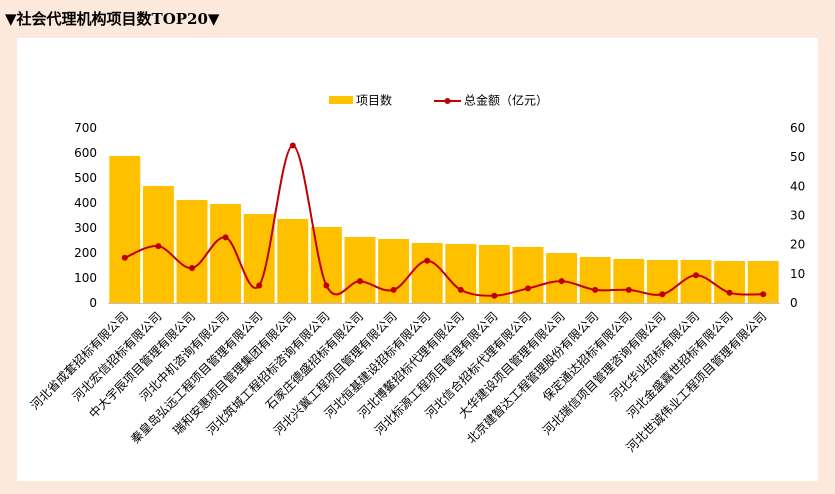  What do you see at coordinates (794, 303) in the screenshot?
I see `right-tick-label: 0` at bounding box center [794, 303].